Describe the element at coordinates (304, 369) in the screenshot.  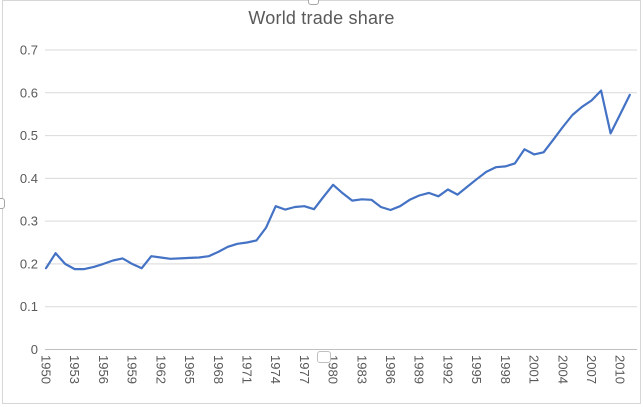
I see `x-tick-label: 1977` at that location.